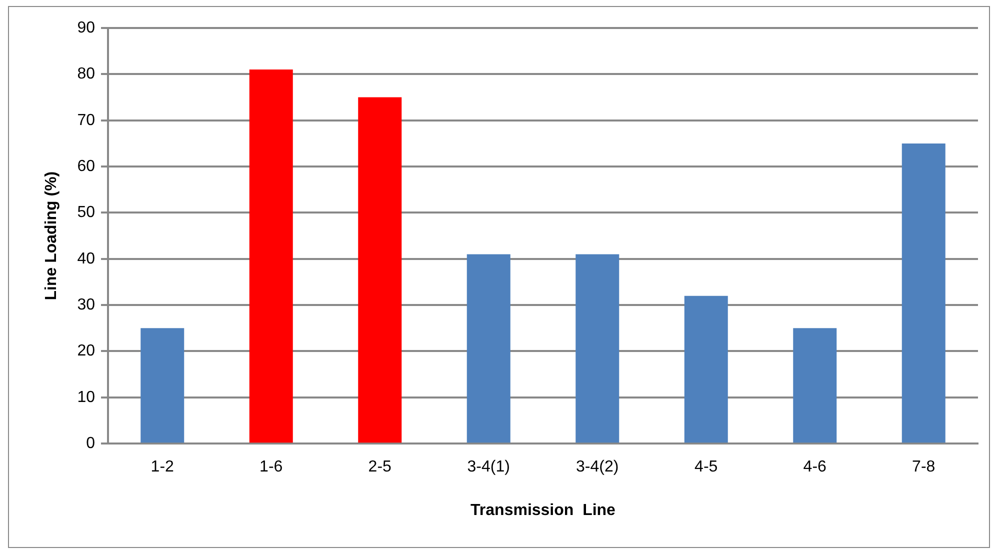 This screenshot has height=554, width=1000. Describe the element at coordinates (86, 259) in the screenshot. I see `y-tick-label: 40` at that location.